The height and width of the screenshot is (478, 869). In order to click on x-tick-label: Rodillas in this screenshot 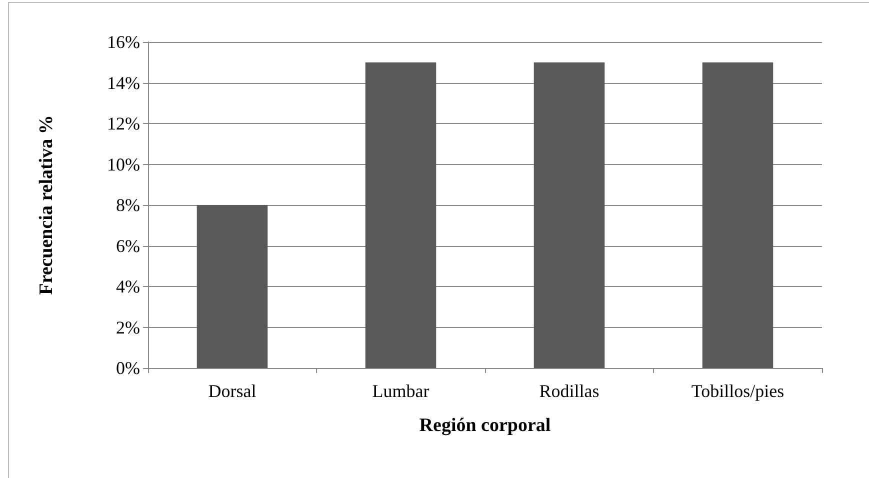, I will do `click(569, 391)`.